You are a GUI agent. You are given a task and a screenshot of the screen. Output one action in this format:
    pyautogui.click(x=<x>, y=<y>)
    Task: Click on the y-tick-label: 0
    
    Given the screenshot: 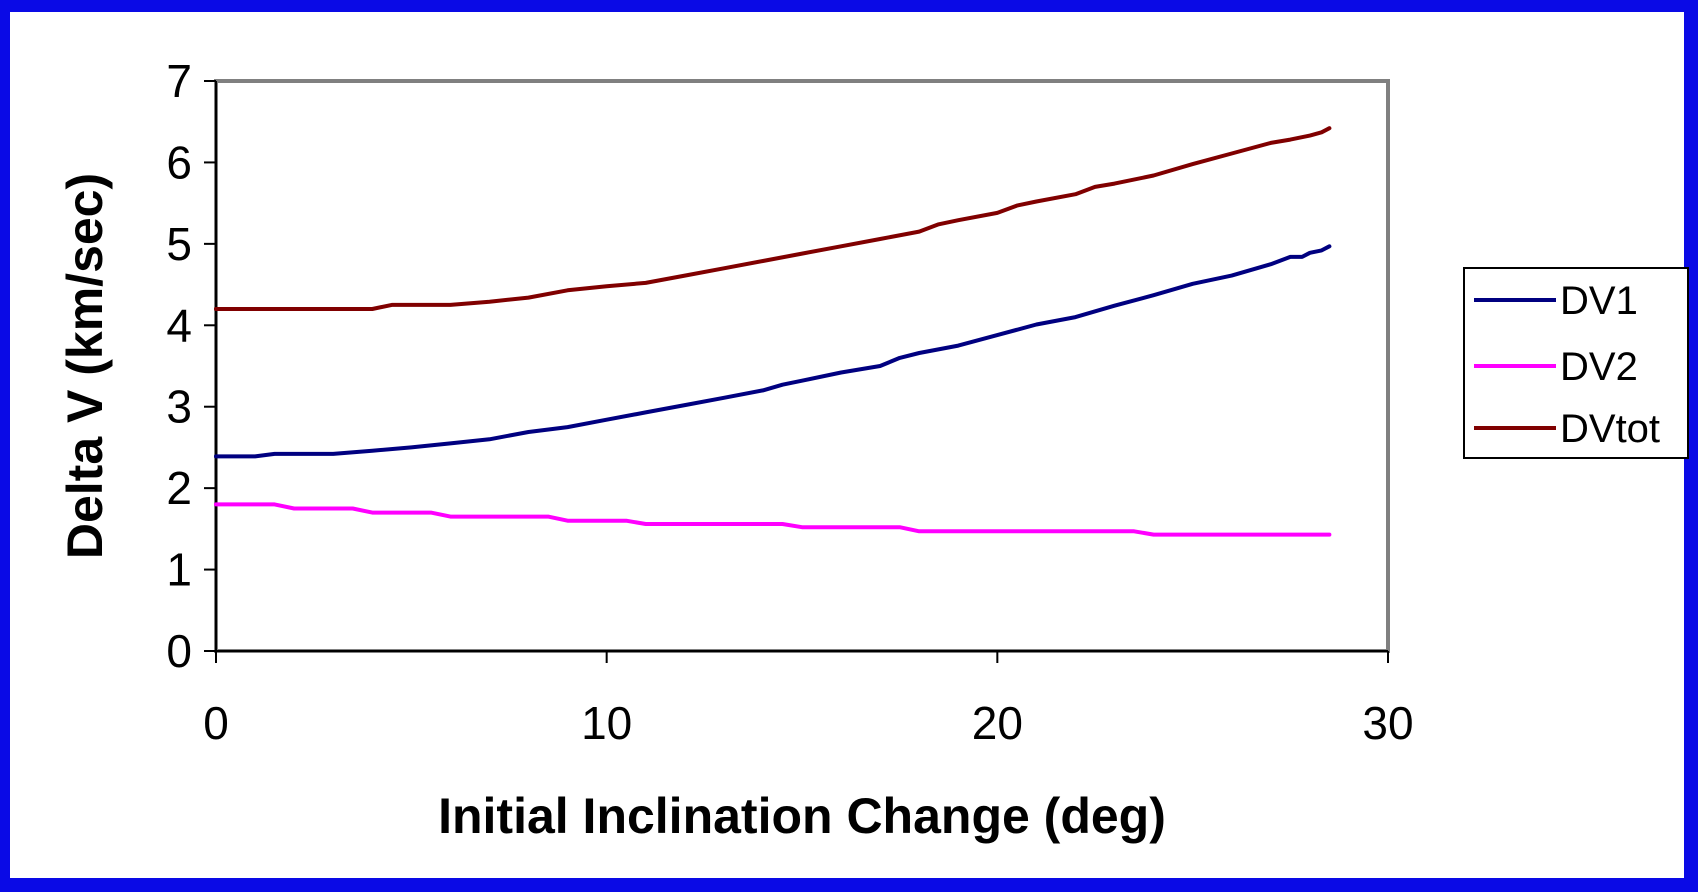 What is the action you would take?
    pyautogui.click(x=179, y=651)
    